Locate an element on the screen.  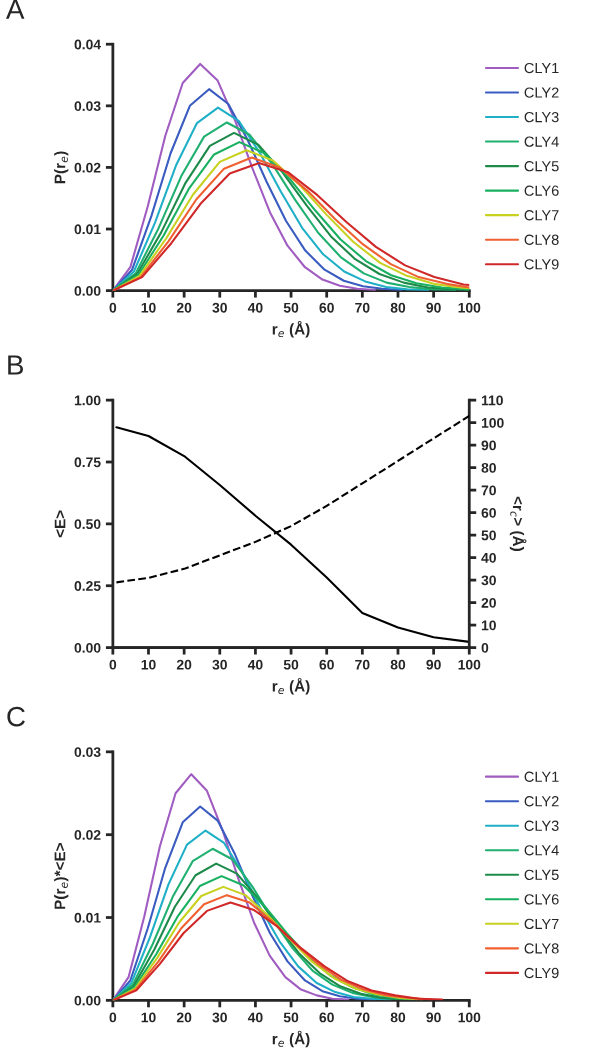
text: A is located at coordinates (15, 9).